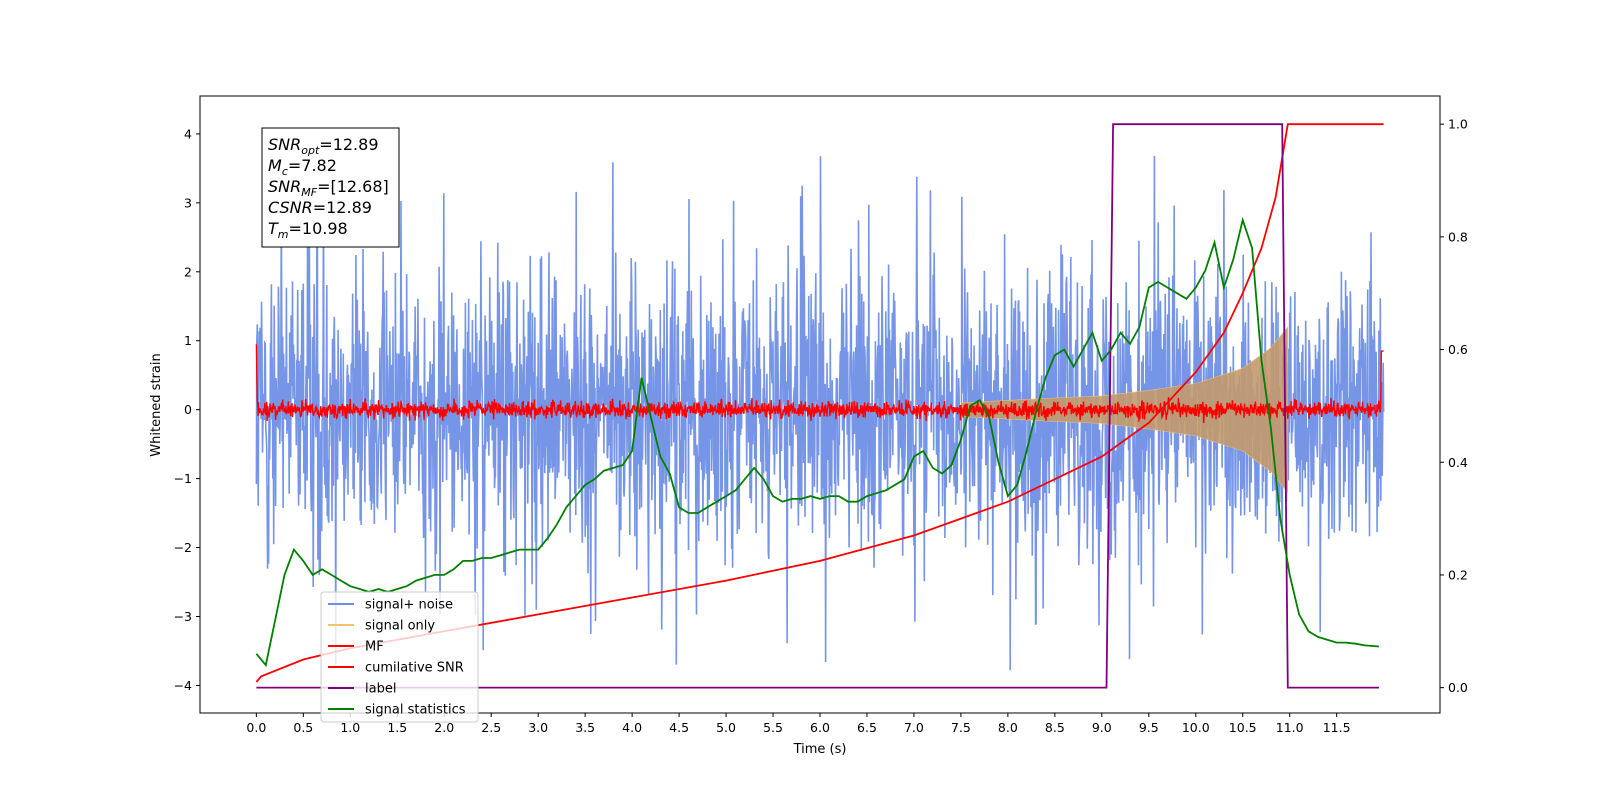 The image size is (1600, 804). What do you see at coordinates (415, 710) in the screenshot?
I see `legend-label: signal statistics` at bounding box center [415, 710].